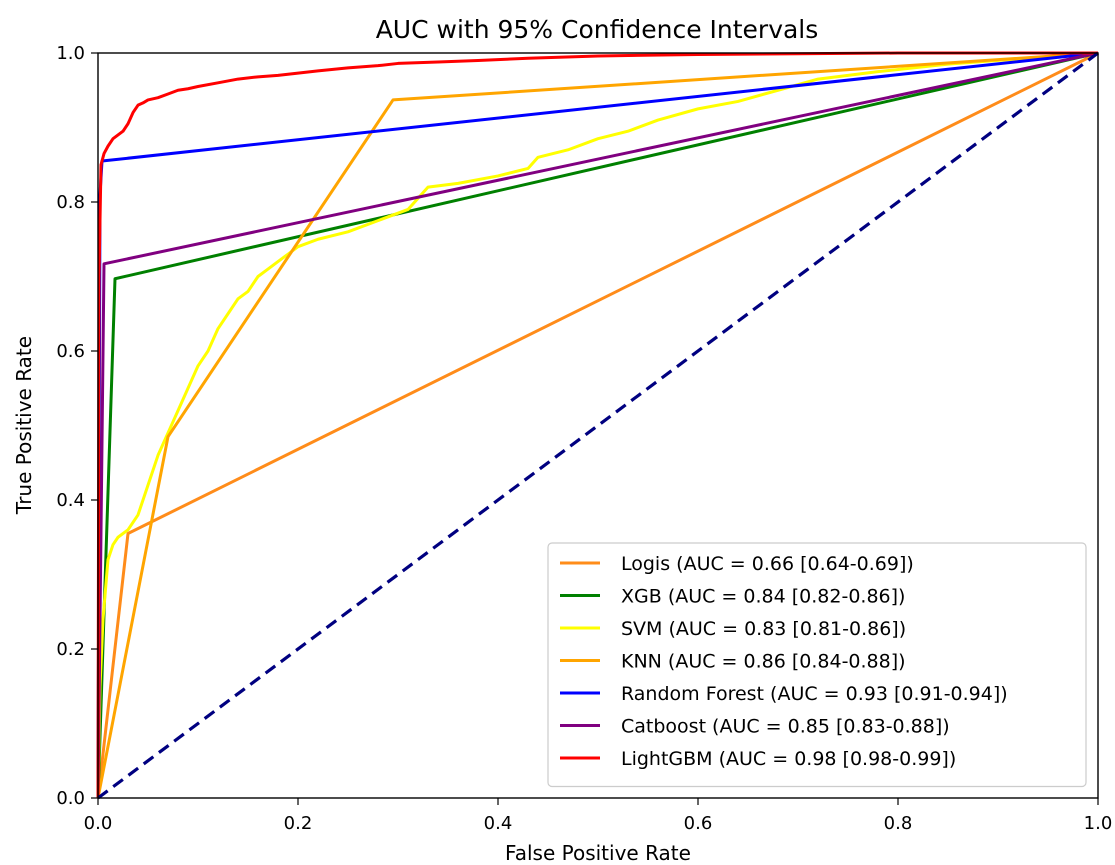 The width and height of the screenshot is (1115, 865). What do you see at coordinates (767, 564) in the screenshot?
I see `legend-entry: Logis (AUC = 0.66 [0.64-0.69])` at bounding box center [767, 564].